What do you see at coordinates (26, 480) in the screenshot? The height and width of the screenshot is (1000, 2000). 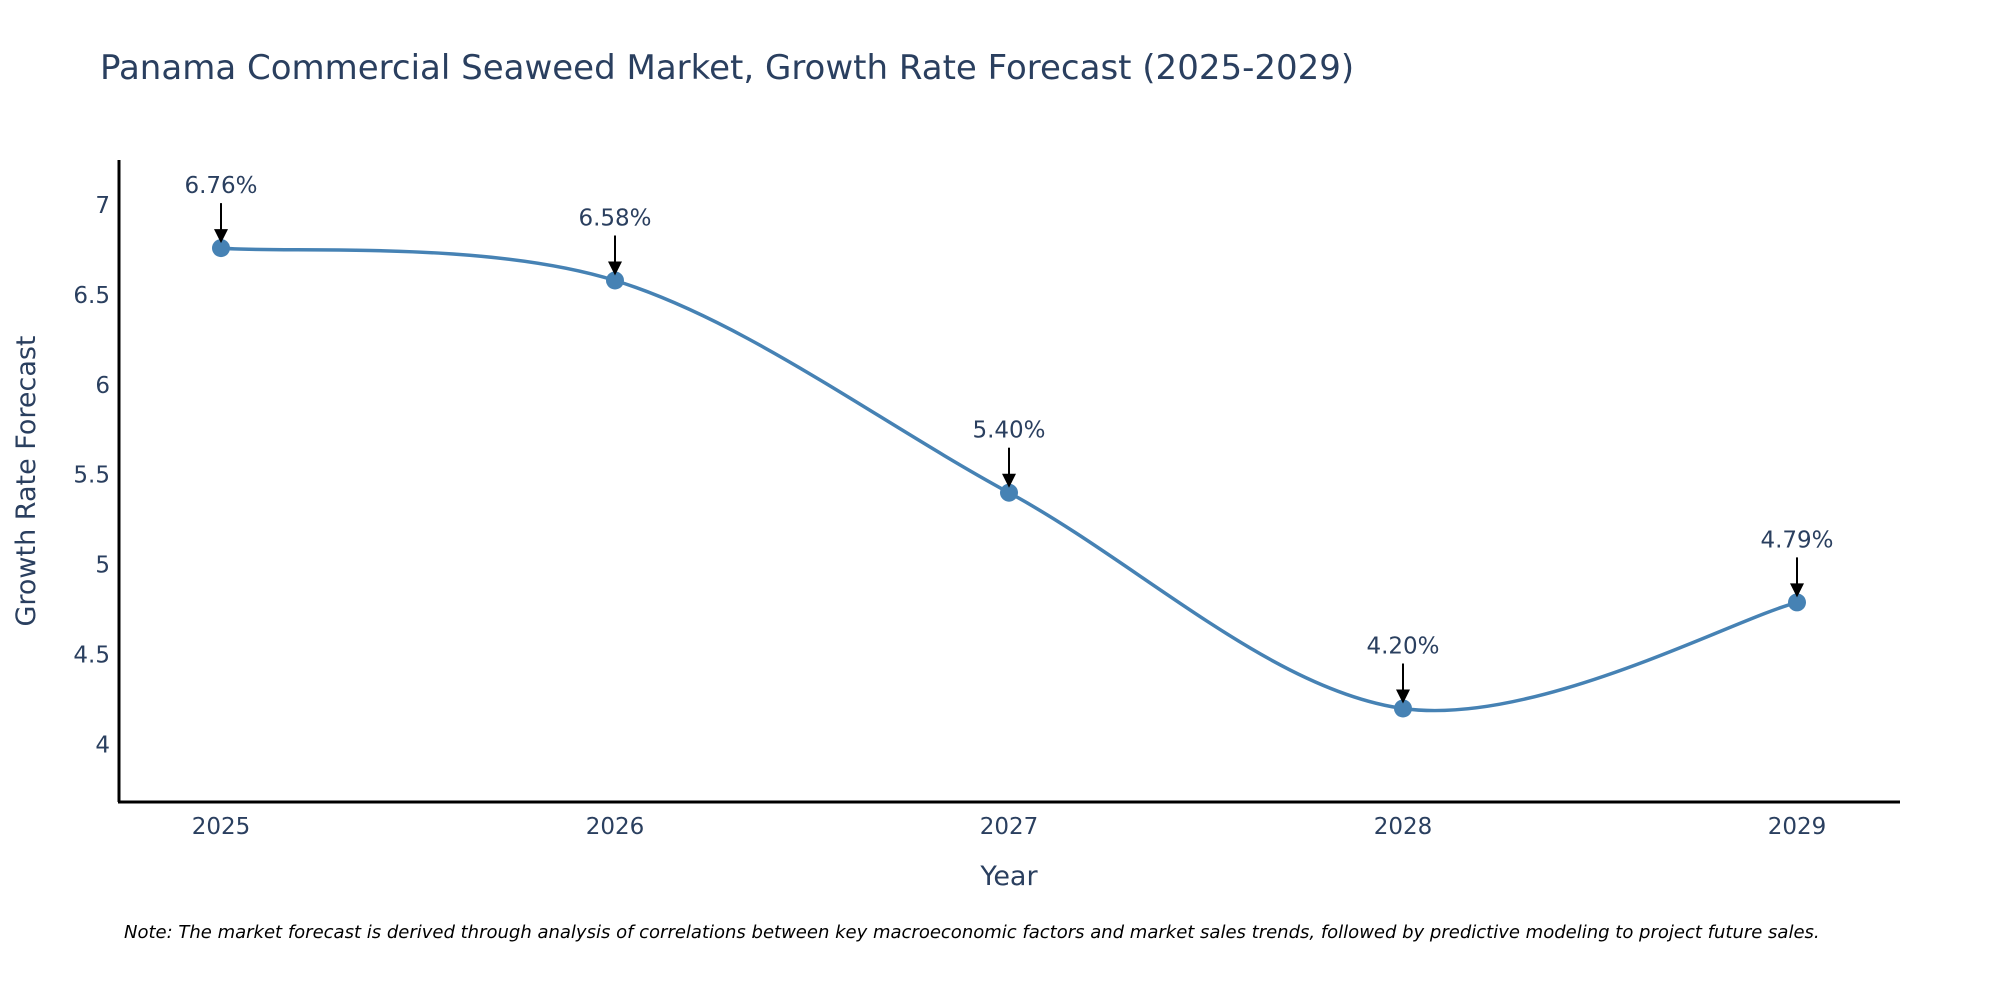 I see `y-axis-title: Growth Rate Forecast` at bounding box center [26, 480].